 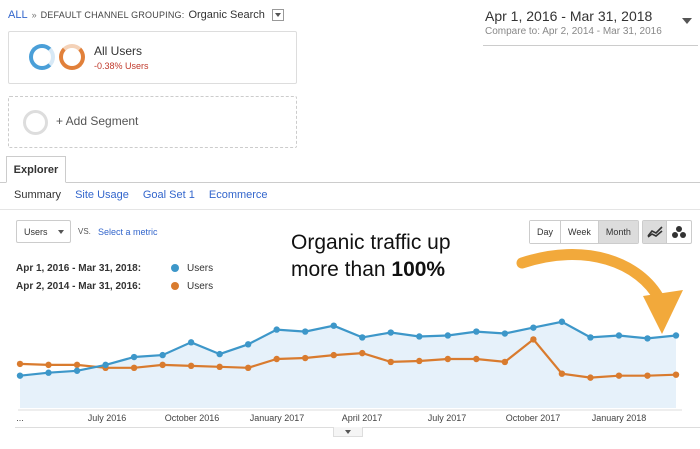 What do you see at coordinates (72, 57) in the screenshot?
I see `segment-ring-previous-icon` at bounding box center [72, 57].